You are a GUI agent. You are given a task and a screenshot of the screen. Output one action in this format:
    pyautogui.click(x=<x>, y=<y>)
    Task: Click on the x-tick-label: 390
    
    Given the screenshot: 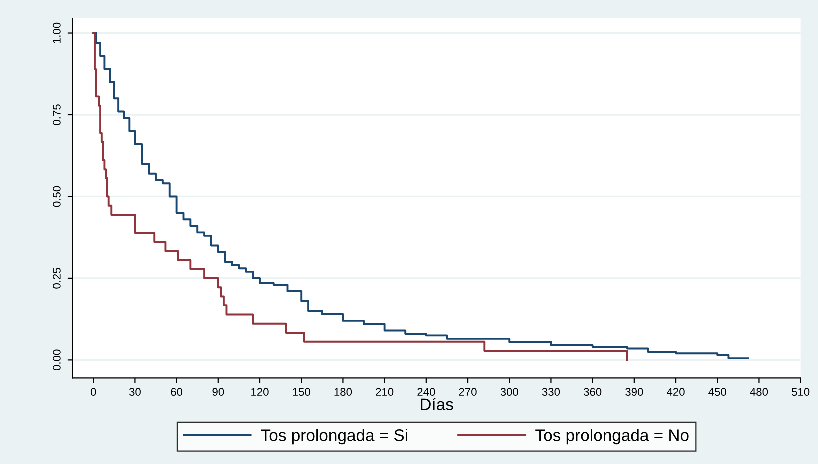 What is the action you would take?
    pyautogui.click(x=635, y=392)
    